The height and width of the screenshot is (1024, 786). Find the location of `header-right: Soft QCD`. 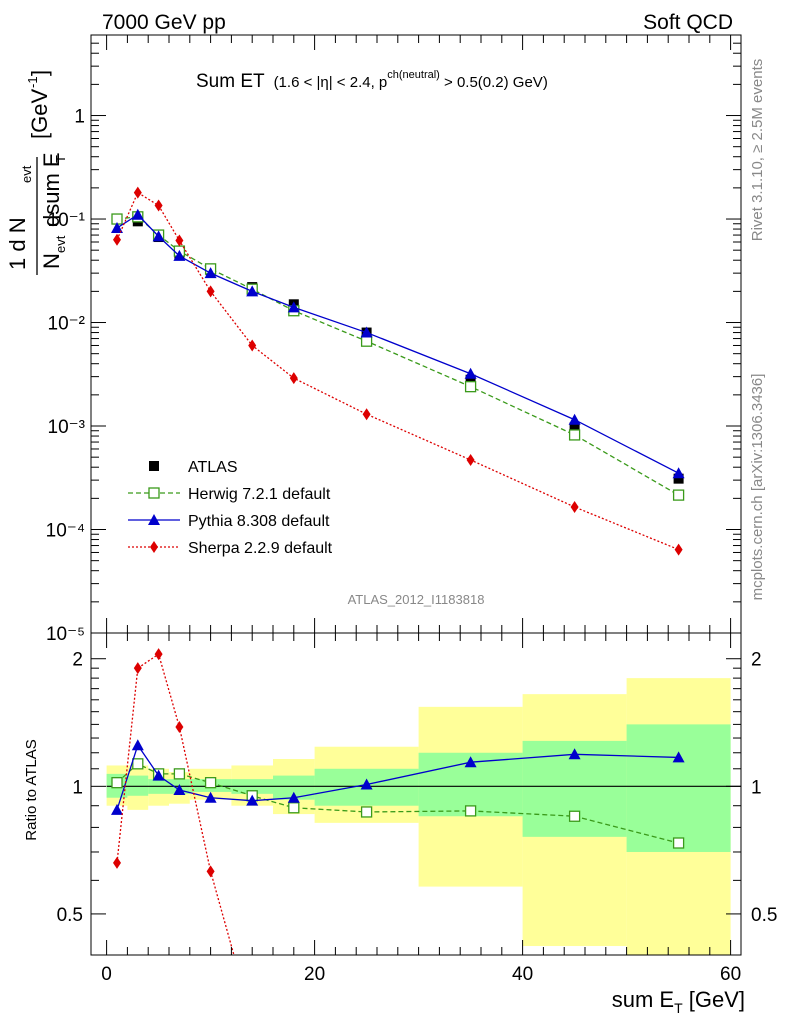

header-right: Soft QCD is located at coordinates (688, 22).